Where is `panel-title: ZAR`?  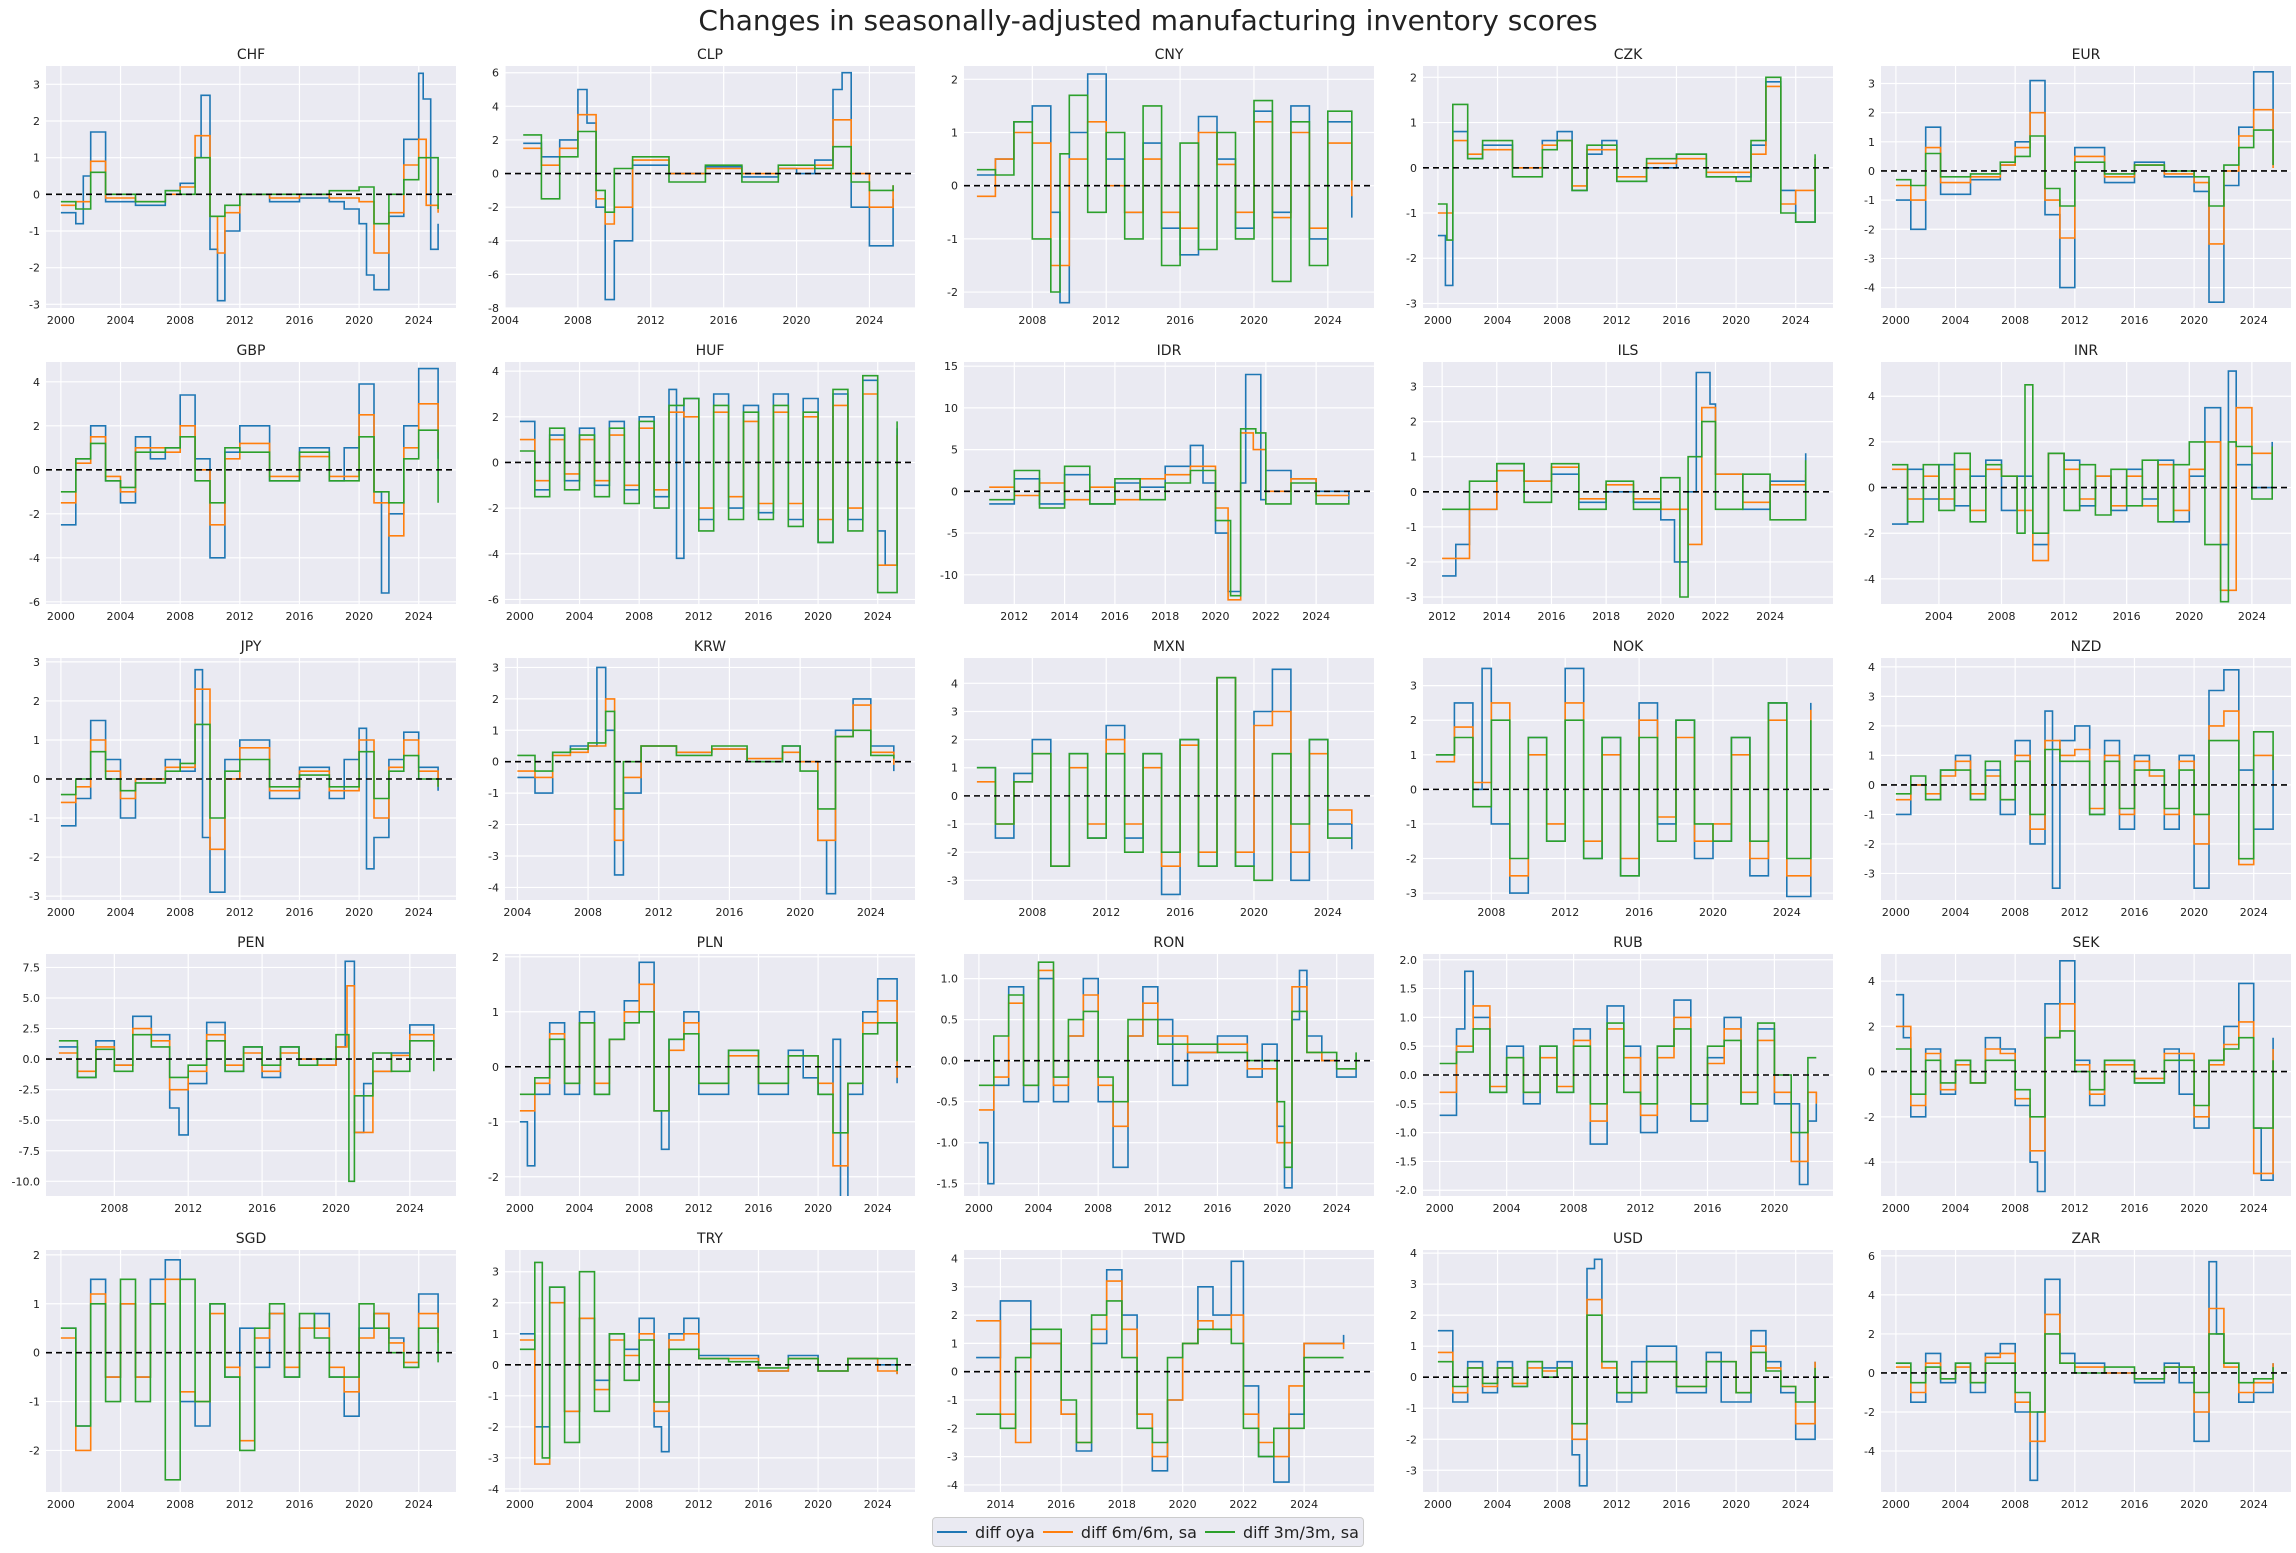
panel-title: ZAR is located at coordinates (2086, 1239).